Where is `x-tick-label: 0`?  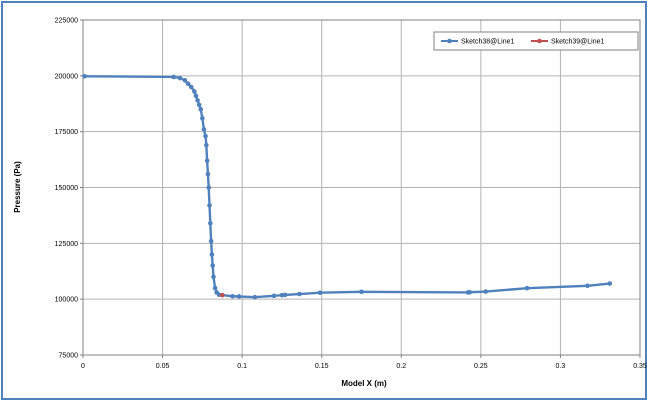 x-tick-label: 0 is located at coordinates (83, 366).